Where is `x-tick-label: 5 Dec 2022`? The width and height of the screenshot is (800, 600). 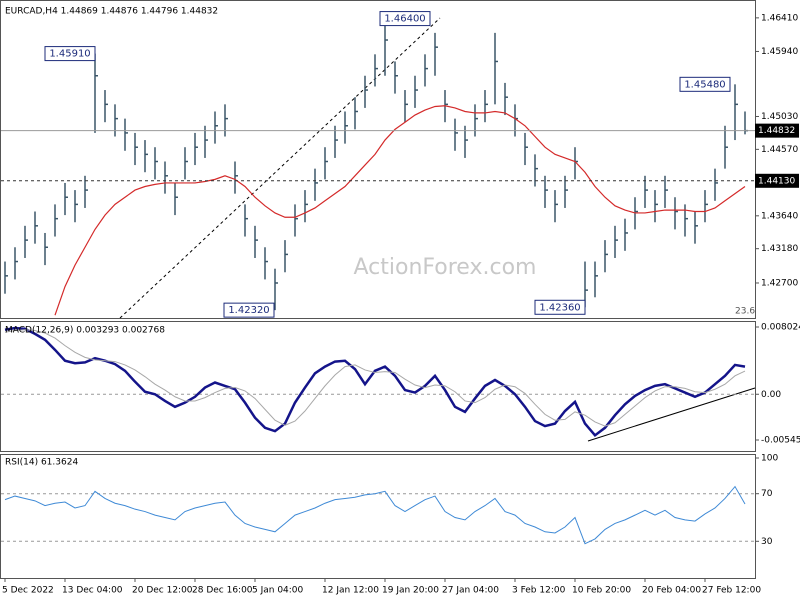 x-tick-label: 5 Dec 2022 is located at coordinates (28, 591).